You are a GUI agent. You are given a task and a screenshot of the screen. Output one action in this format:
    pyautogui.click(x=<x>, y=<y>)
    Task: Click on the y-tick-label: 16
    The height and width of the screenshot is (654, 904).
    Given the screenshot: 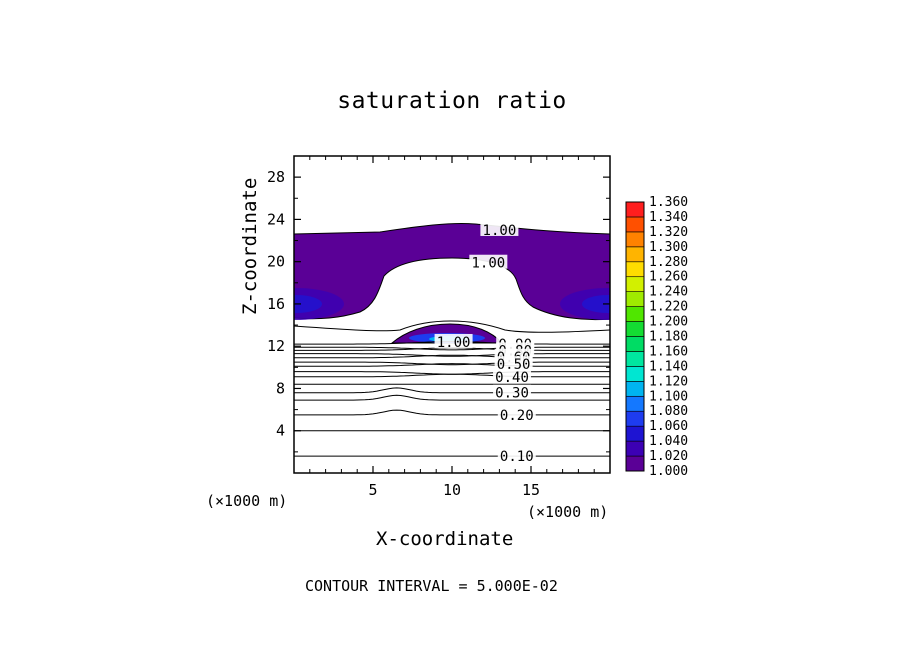 What is the action you would take?
    pyautogui.click(x=276, y=304)
    